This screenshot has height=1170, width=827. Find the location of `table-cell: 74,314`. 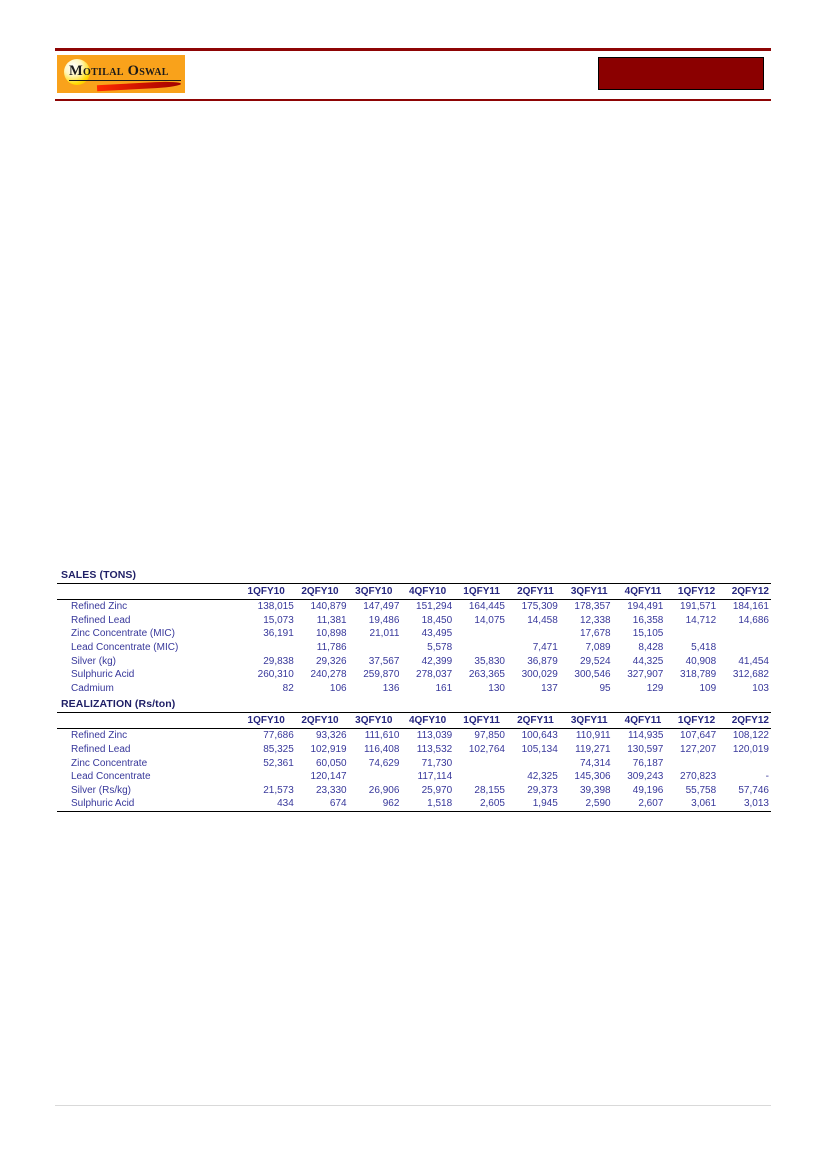

table-cell: 74,314 is located at coordinates (595, 763).